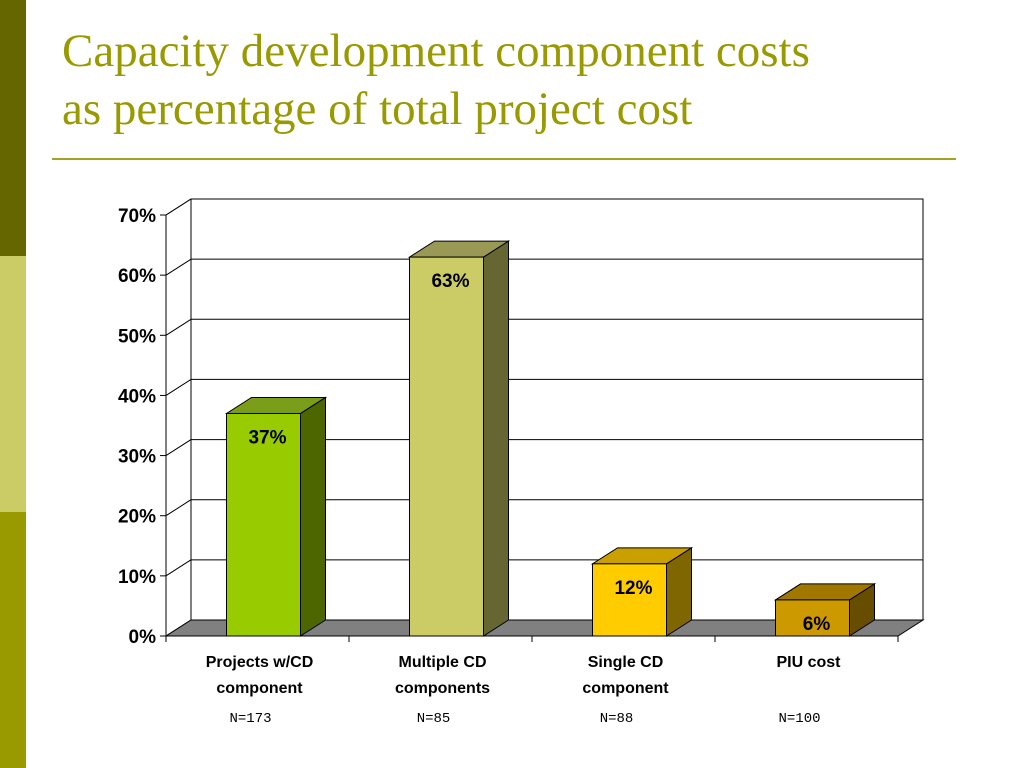 The width and height of the screenshot is (1024, 768). What do you see at coordinates (260, 662) in the screenshot?
I see `x-category-label: Projects w/CD` at bounding box center [260, 662].